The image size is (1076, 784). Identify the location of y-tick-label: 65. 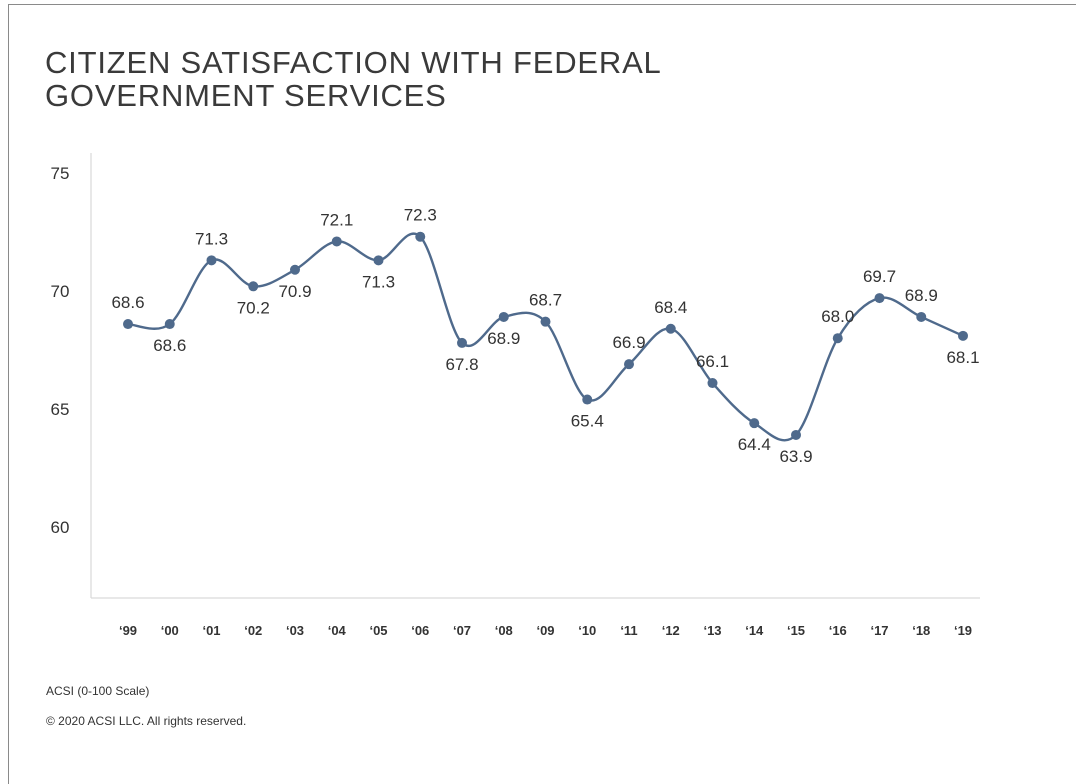
(60, 409).